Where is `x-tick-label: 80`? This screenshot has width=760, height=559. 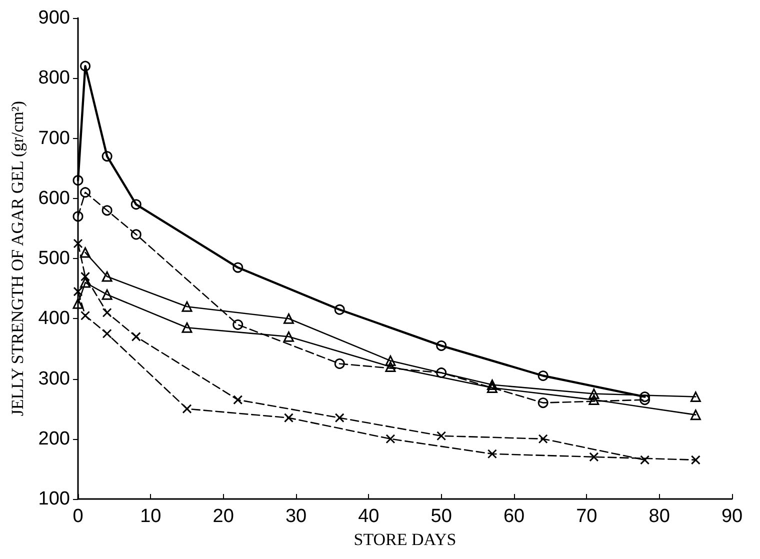 x-tick-label: 80 is located at coordinates (659, 516).